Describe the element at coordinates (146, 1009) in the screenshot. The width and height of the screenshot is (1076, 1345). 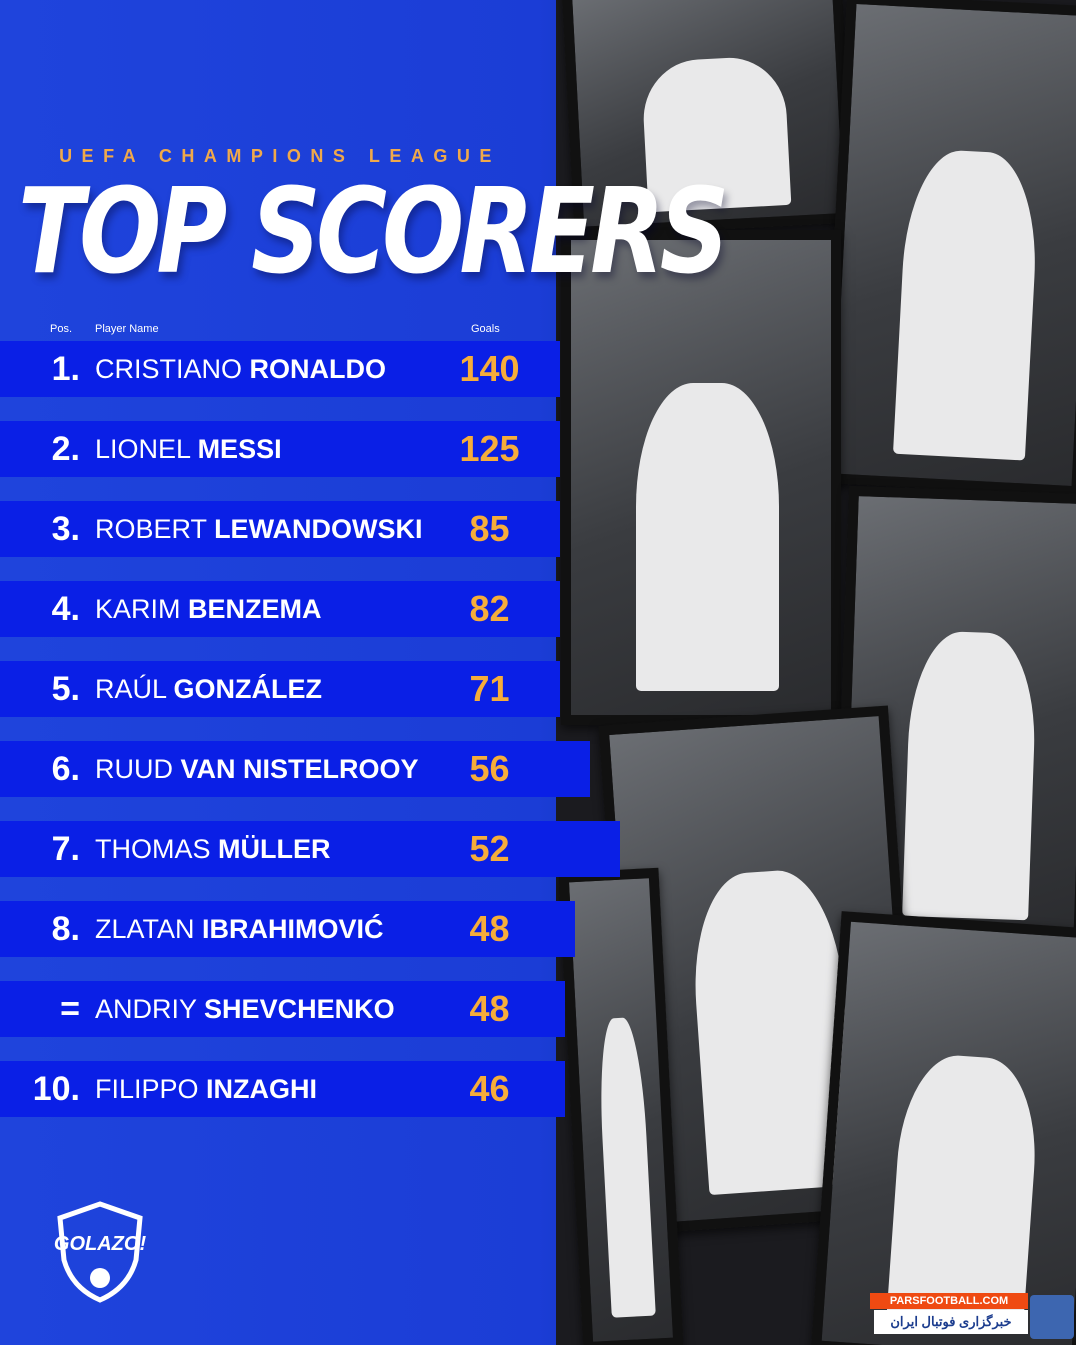
I see `first-name: ANDRIY` at that location.